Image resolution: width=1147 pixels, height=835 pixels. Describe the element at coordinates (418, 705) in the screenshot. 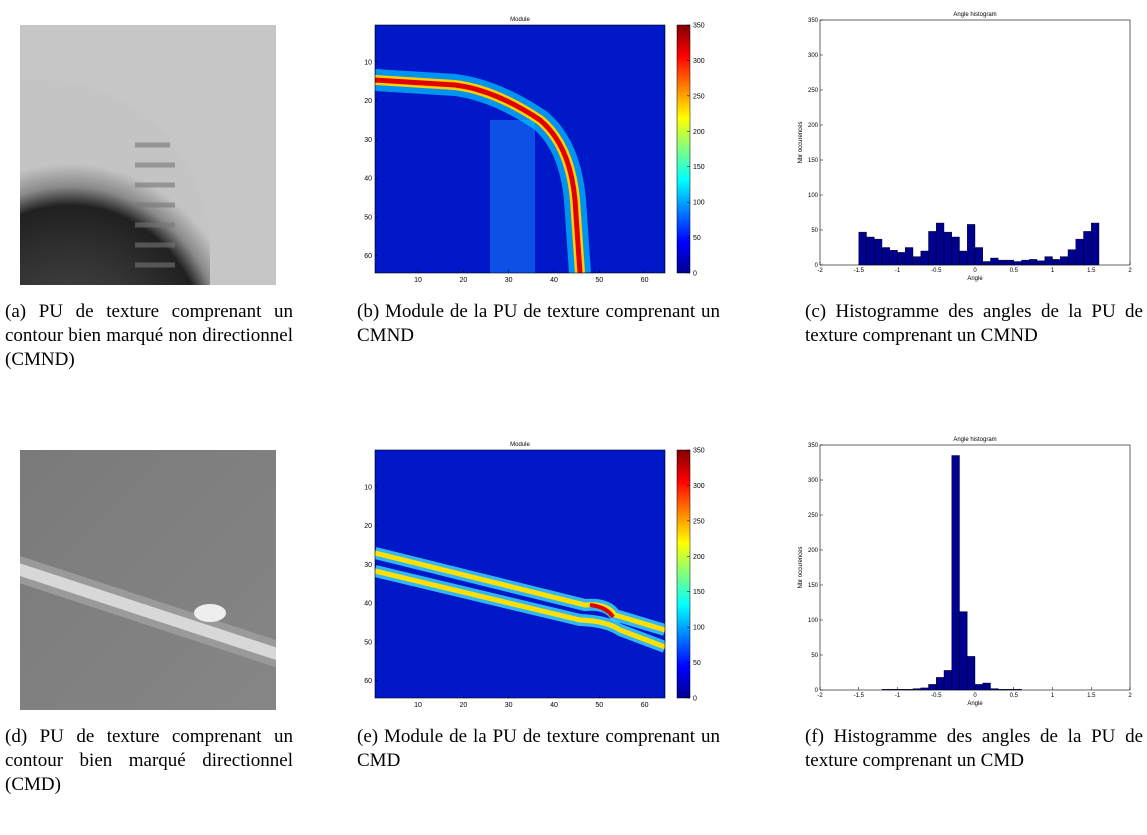

I see `x-tick-label: 10` at that location.